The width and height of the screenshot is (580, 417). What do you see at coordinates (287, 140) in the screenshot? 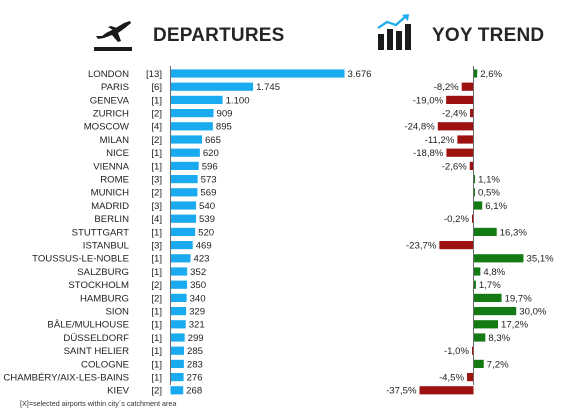
I see `table-row: [2] MILAN 665 -11,2%` at bounding box center [287, 140].